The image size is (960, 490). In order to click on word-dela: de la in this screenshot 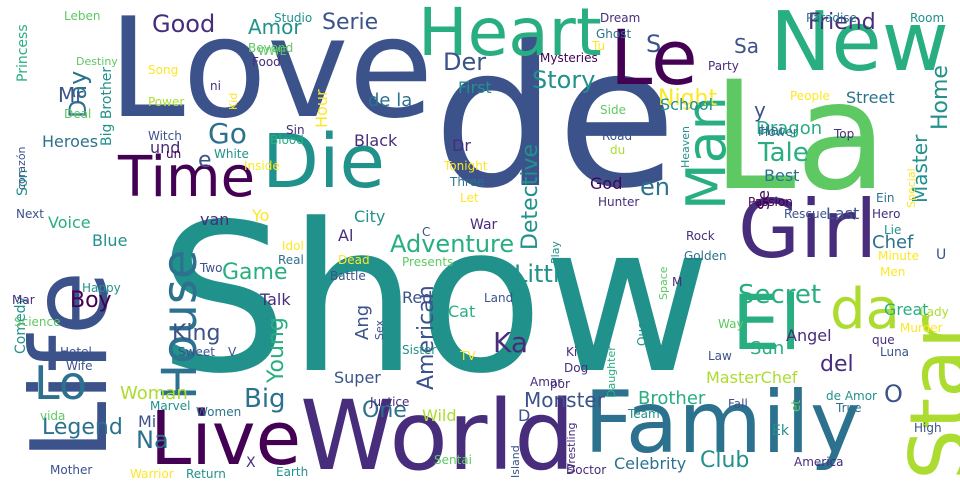, I will do `click(390, 100)`.